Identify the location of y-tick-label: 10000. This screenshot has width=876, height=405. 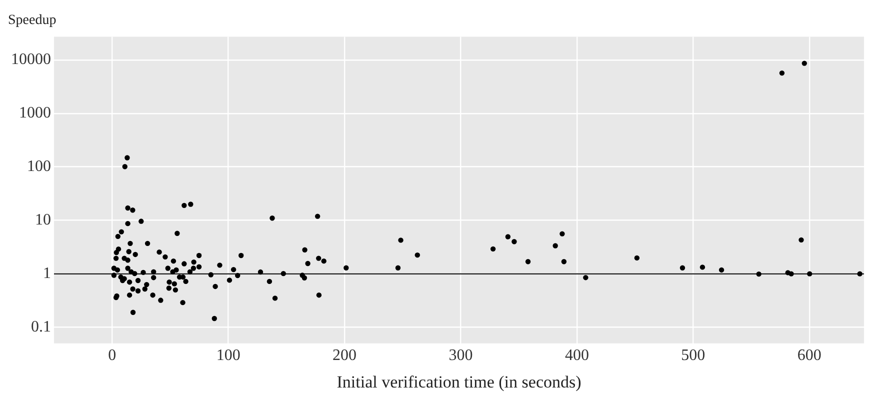
(31, 59).